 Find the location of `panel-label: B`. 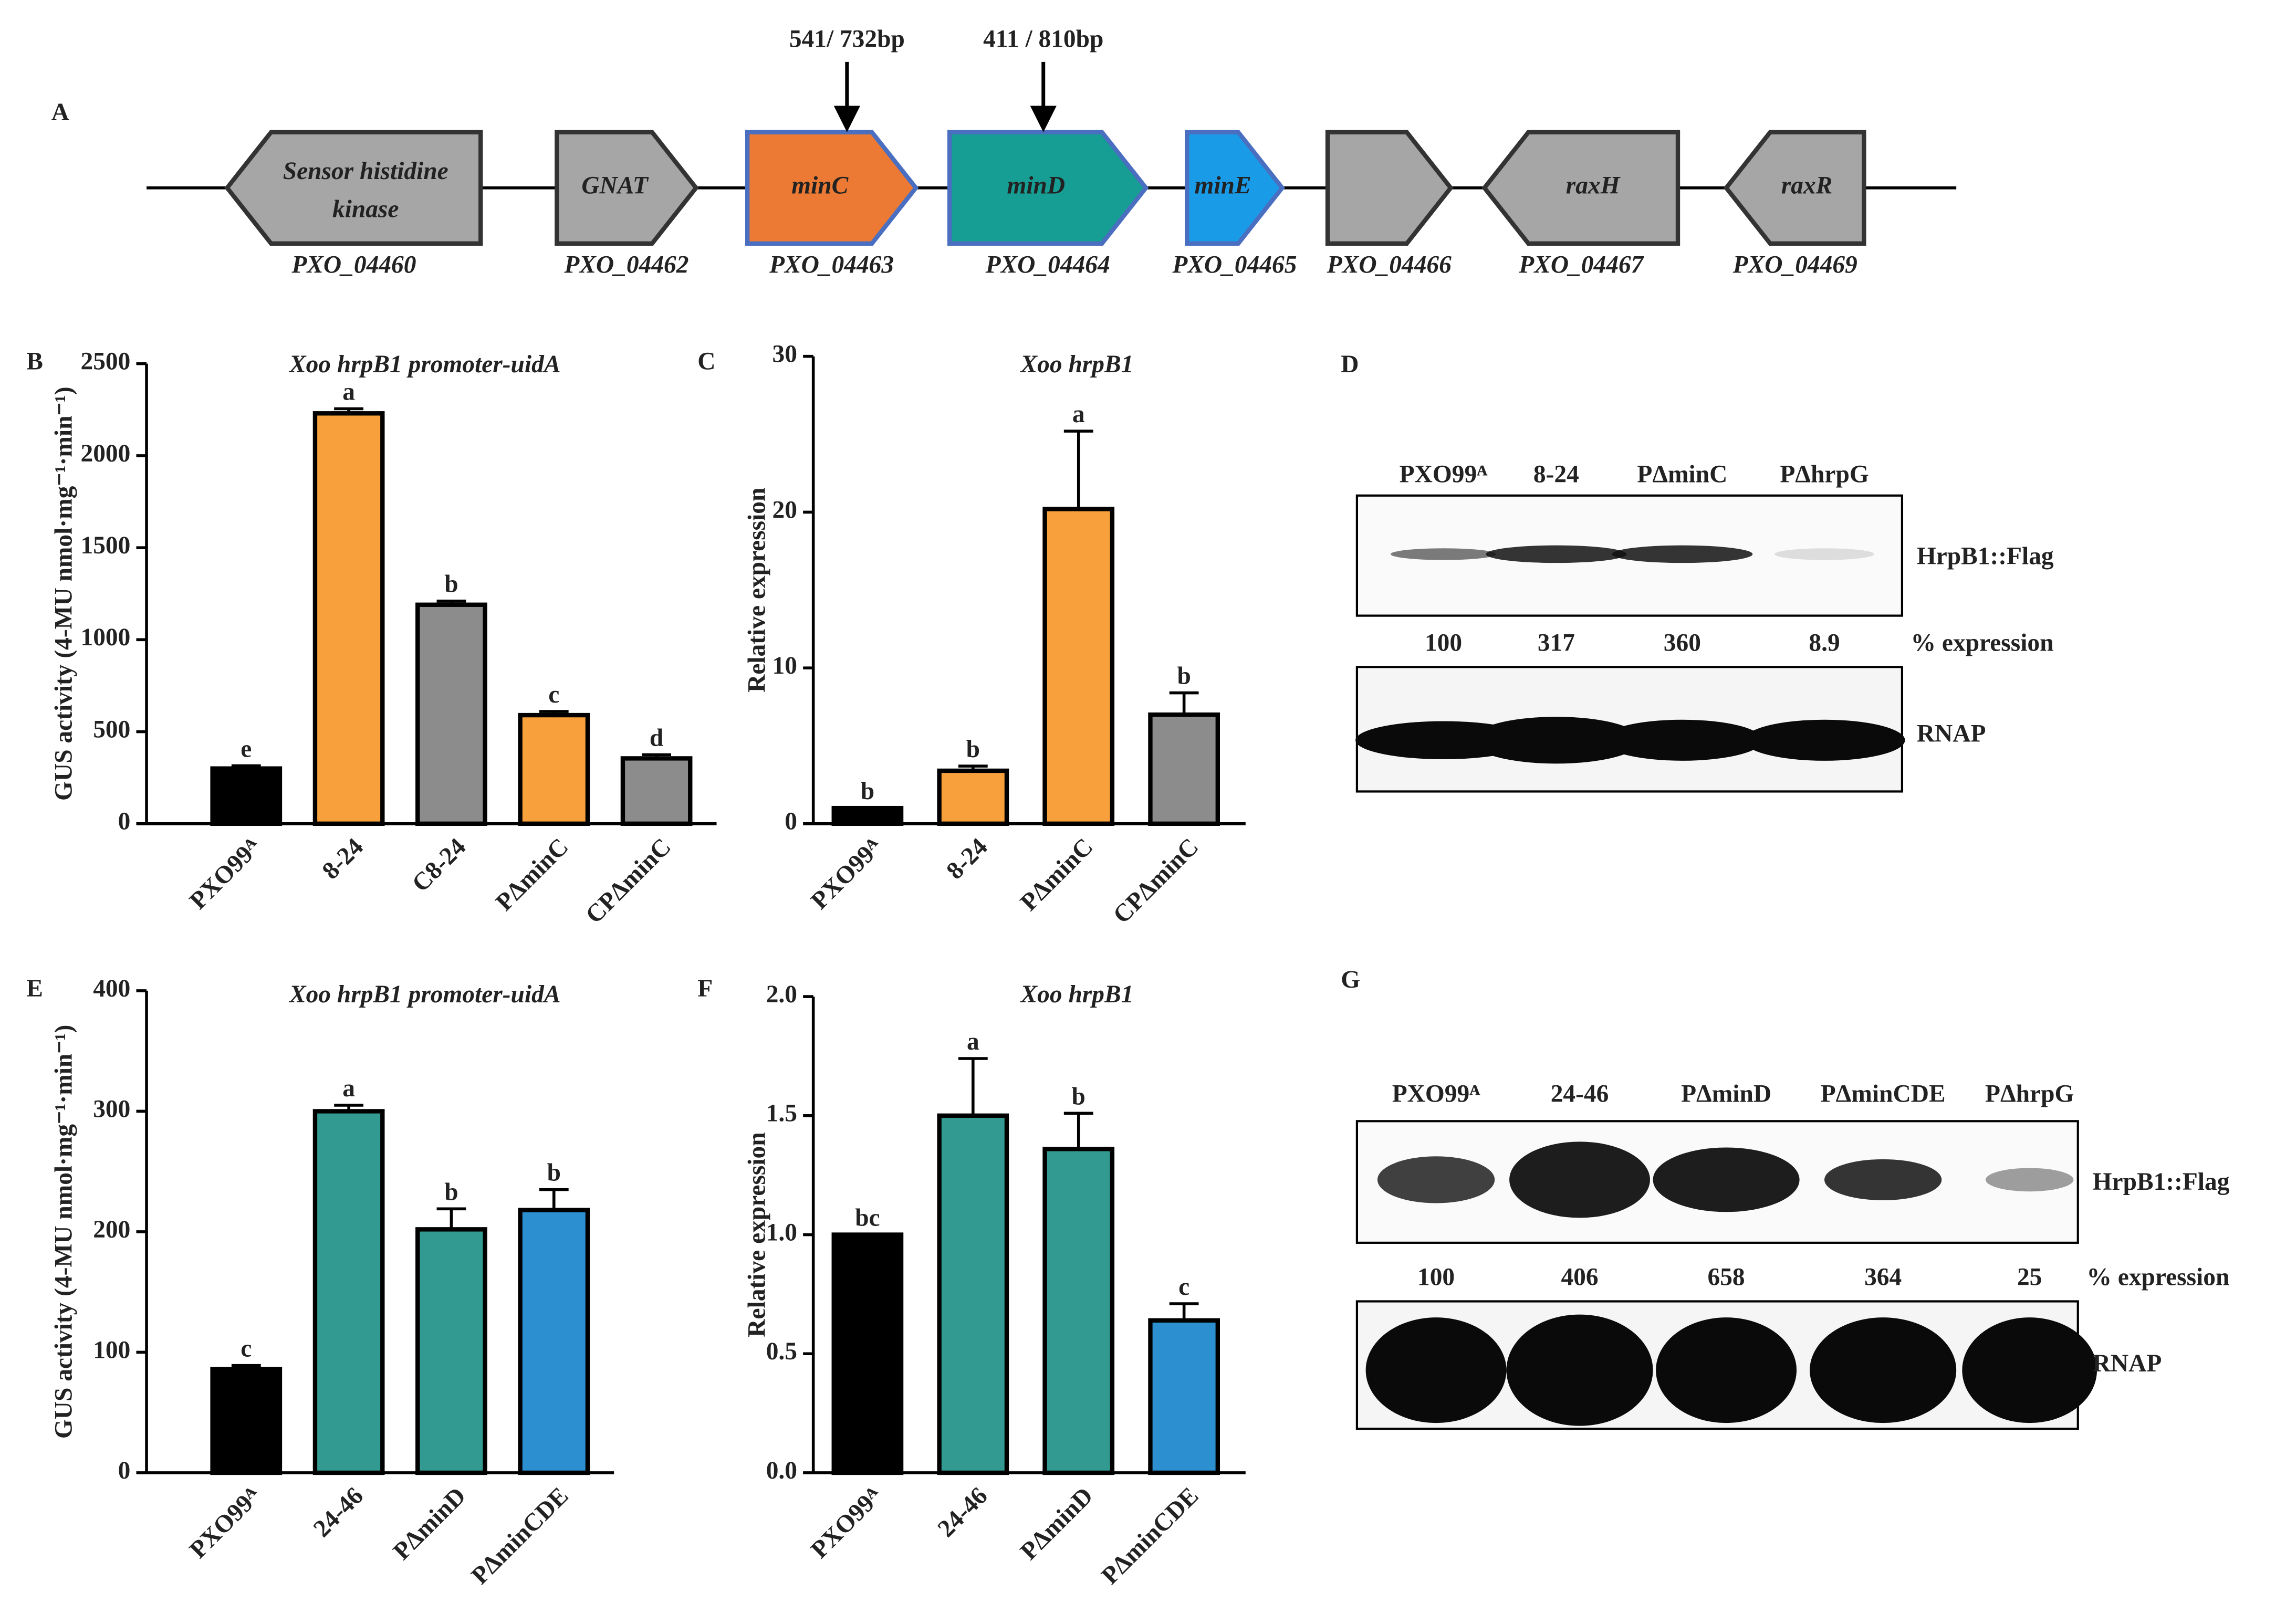

panel-label: B is located at coordinates (34, 361).